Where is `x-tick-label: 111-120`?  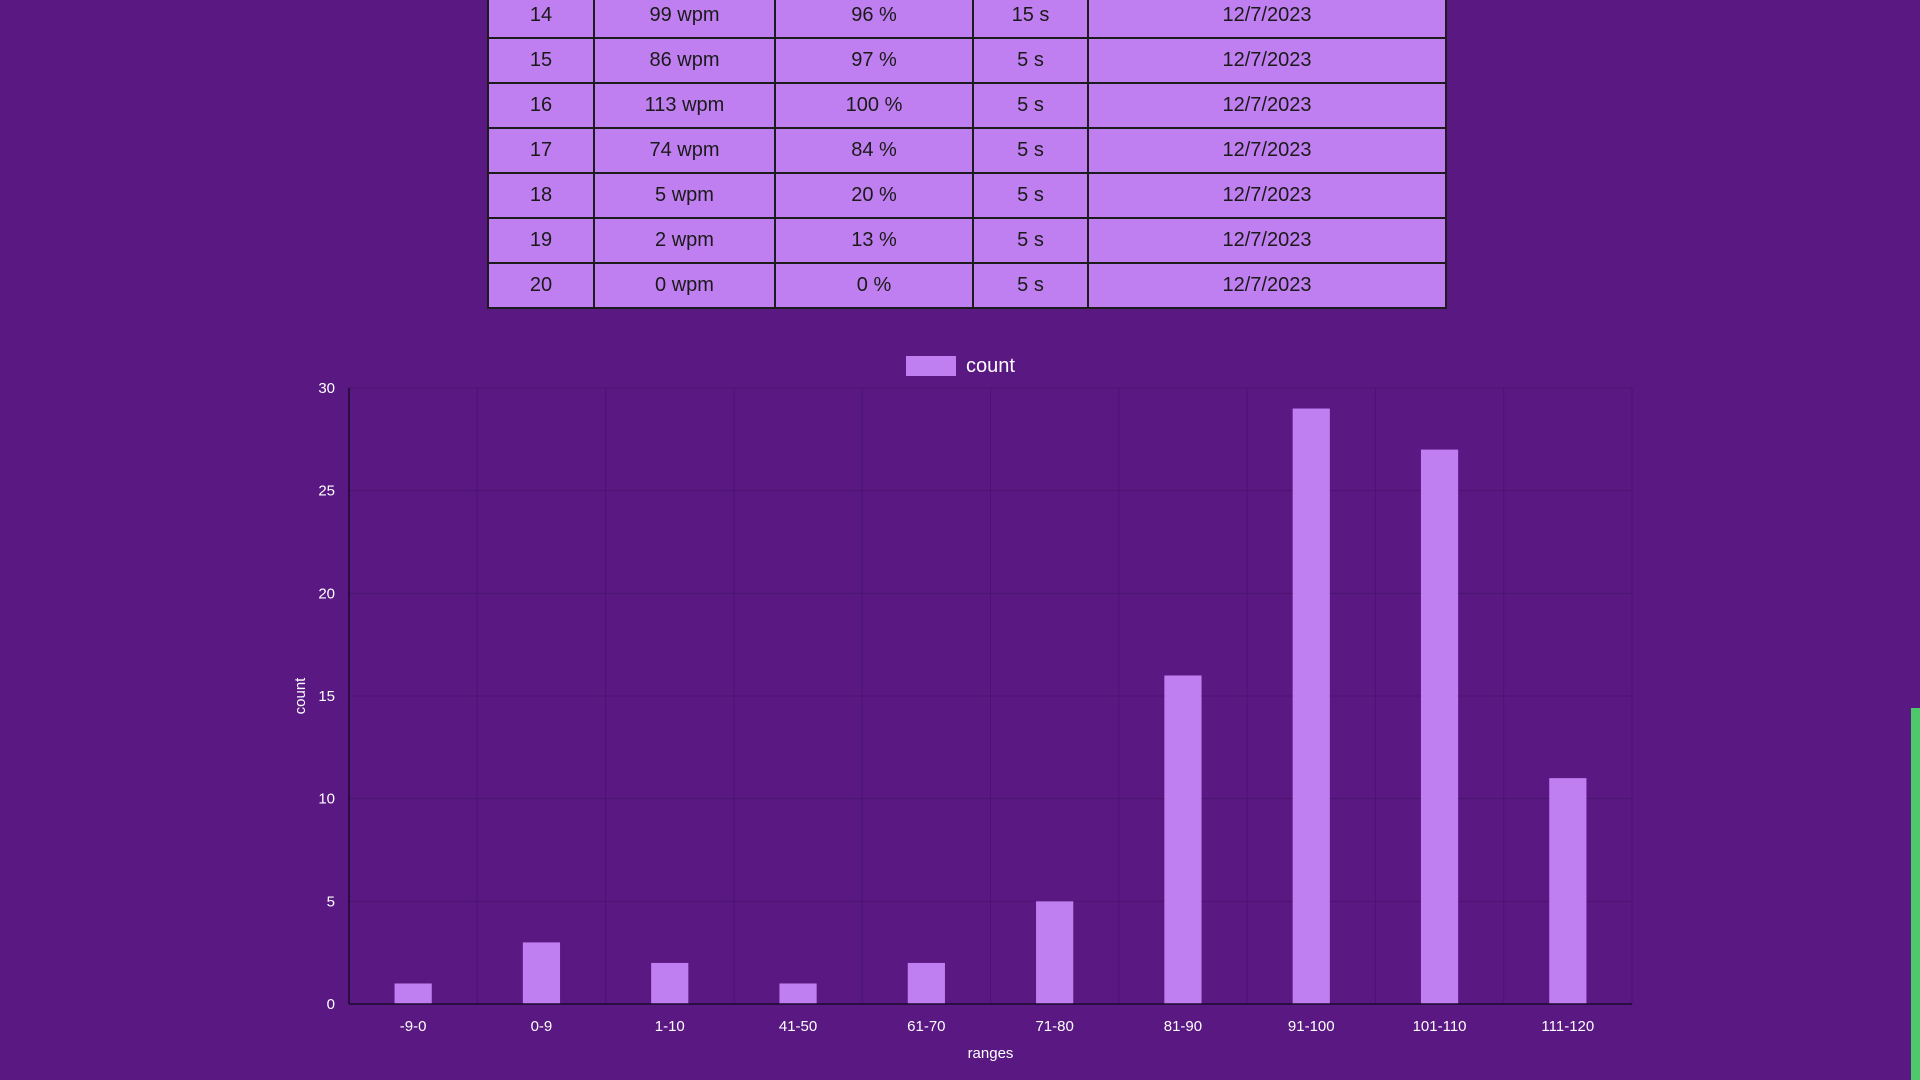
x-tick-label: 111-120 is located at coordinates (1567, 1026).